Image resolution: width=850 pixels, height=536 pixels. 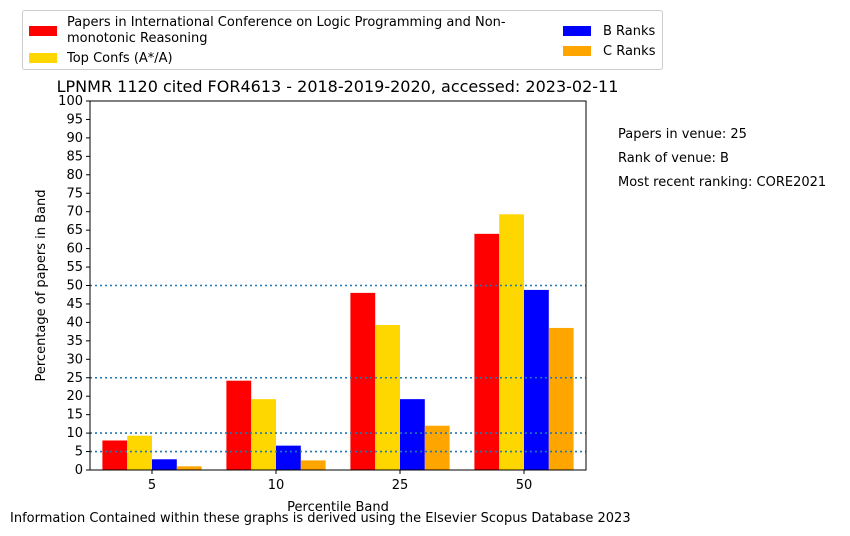 What do you see at coordinates (577, 31) in the screenshot?
I see `legend-swatch-b-ranks` at bounding box center [577, 31].